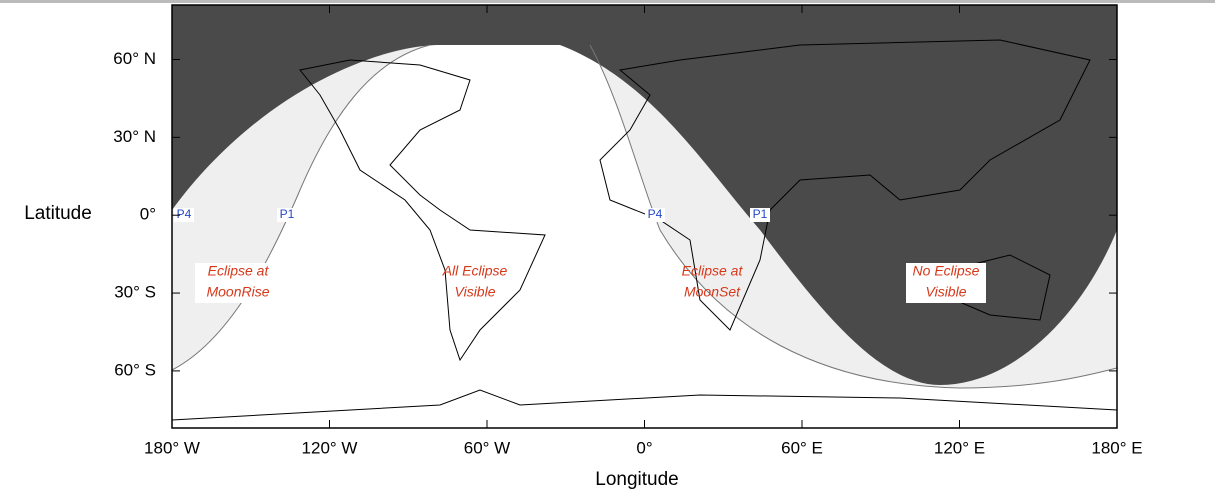 The image size is (1215, 500). I want to click on x-tick-label: 60° E, so click(802, 447).